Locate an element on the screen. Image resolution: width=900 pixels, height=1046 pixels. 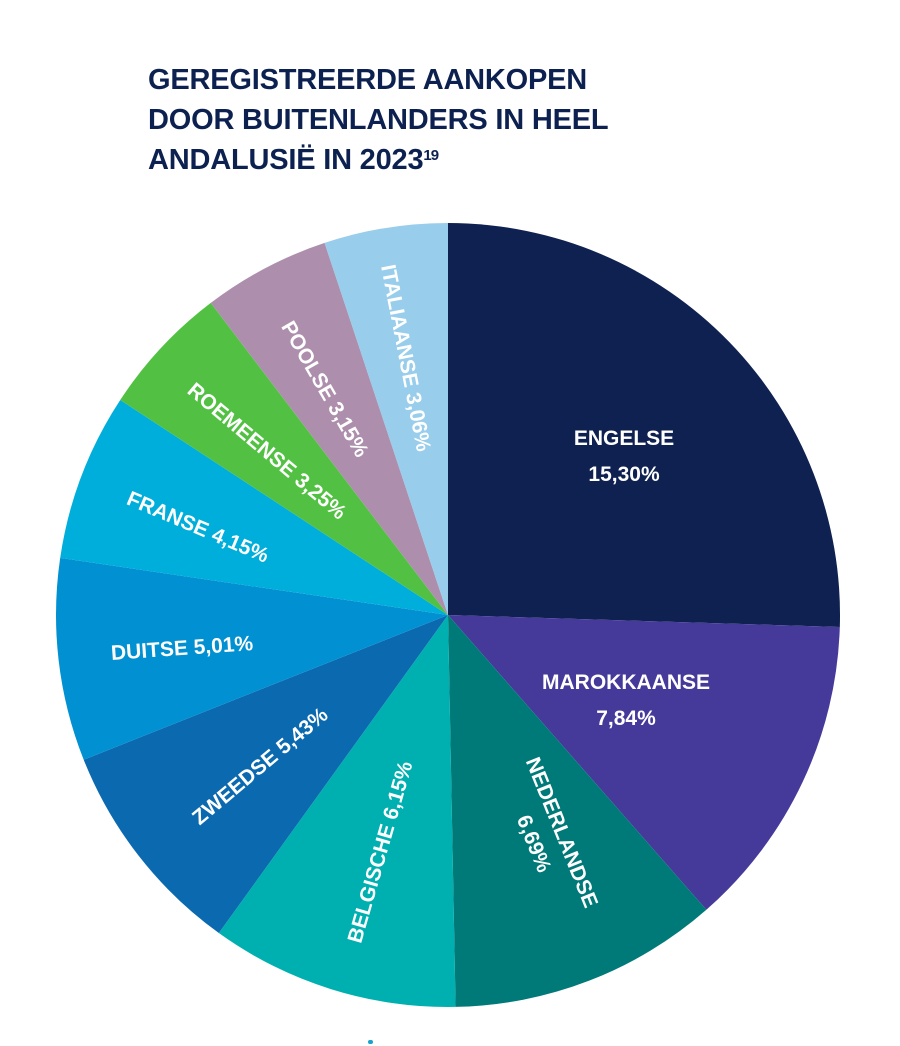
pie-slice-poolse is located at coordinates (329, 428).